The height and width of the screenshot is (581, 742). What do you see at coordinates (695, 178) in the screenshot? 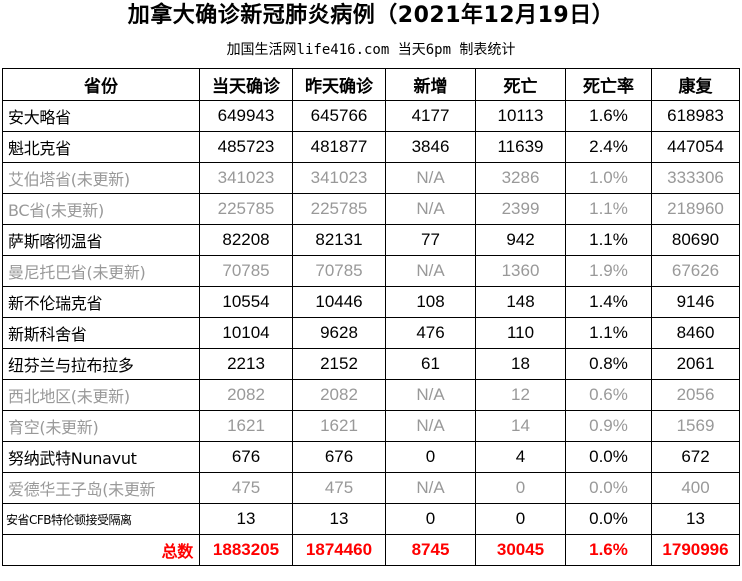
I see `cell-recovered: 333306` at bounding box center [695, 178].